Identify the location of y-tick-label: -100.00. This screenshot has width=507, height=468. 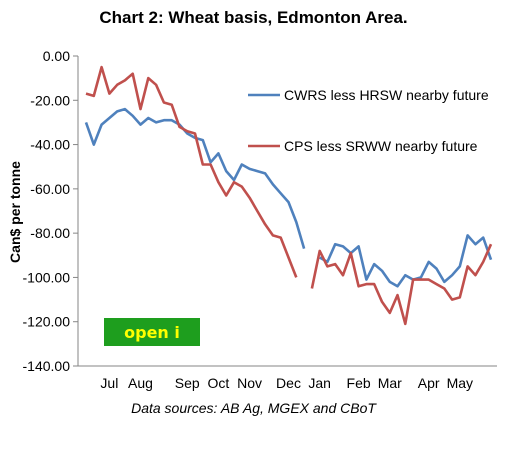
(47, 277).